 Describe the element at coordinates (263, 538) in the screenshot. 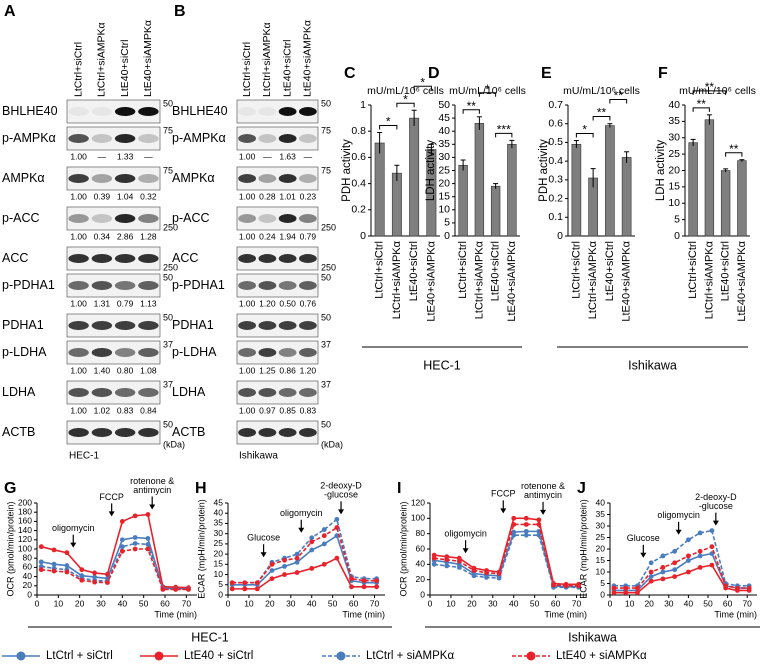

I see `injection-label: Glucose` at that location.